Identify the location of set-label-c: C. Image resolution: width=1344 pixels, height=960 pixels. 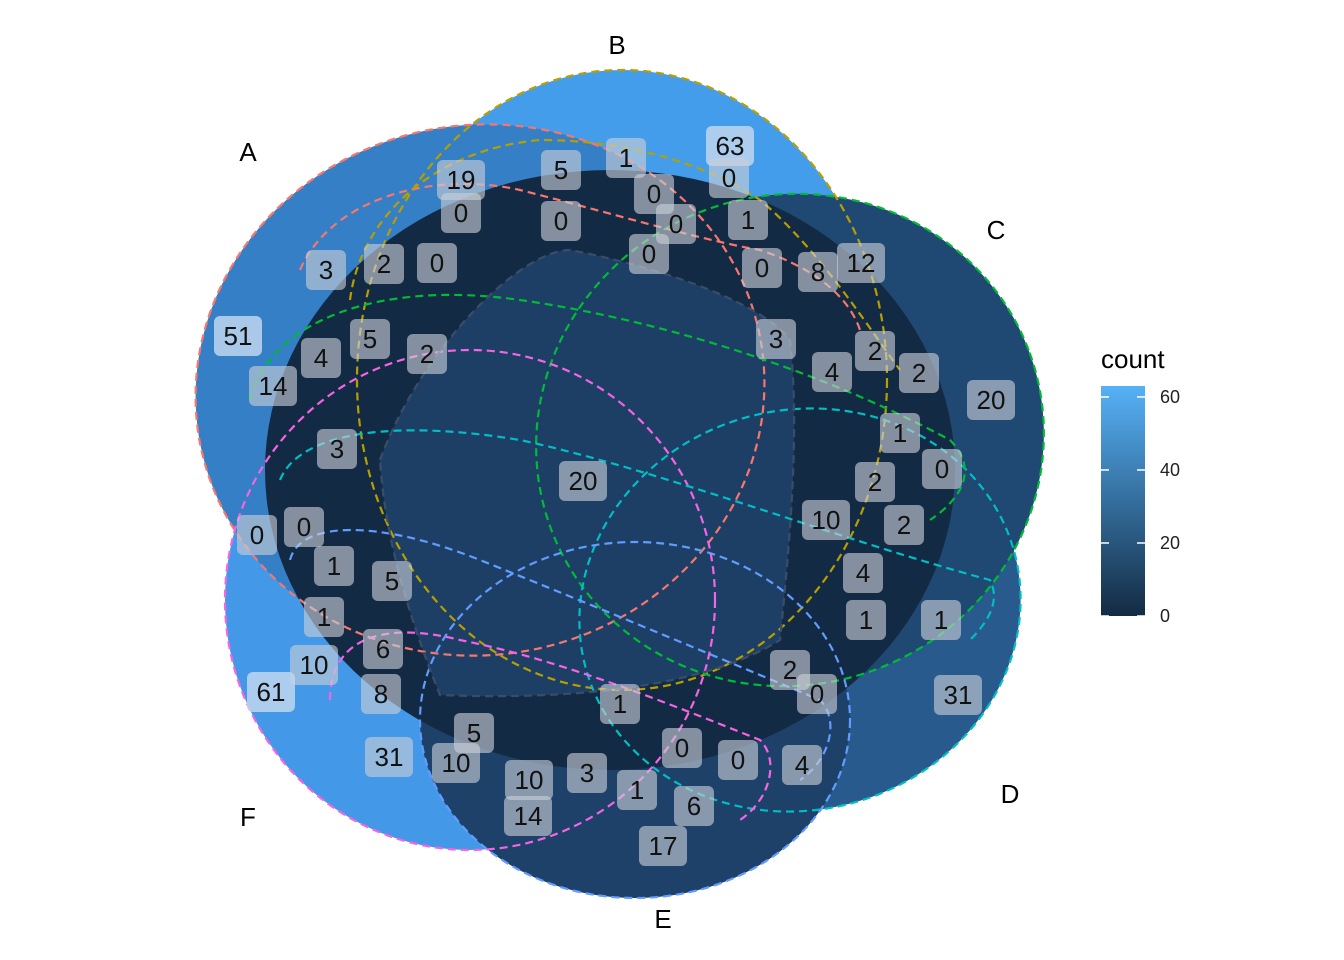
(996, 230).